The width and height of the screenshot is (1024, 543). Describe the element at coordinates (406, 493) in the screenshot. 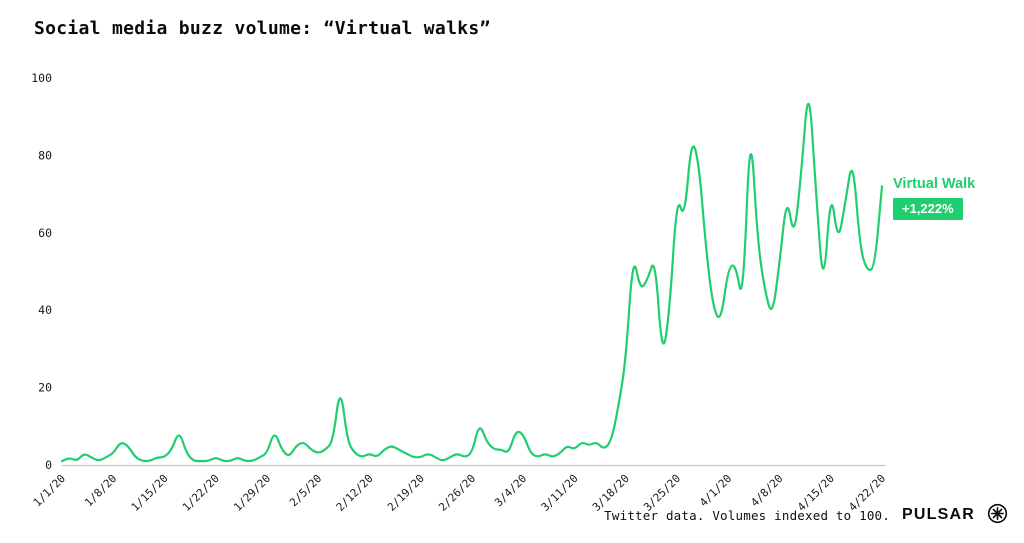

I see `x-tick-label: 2/19/20` at that location.